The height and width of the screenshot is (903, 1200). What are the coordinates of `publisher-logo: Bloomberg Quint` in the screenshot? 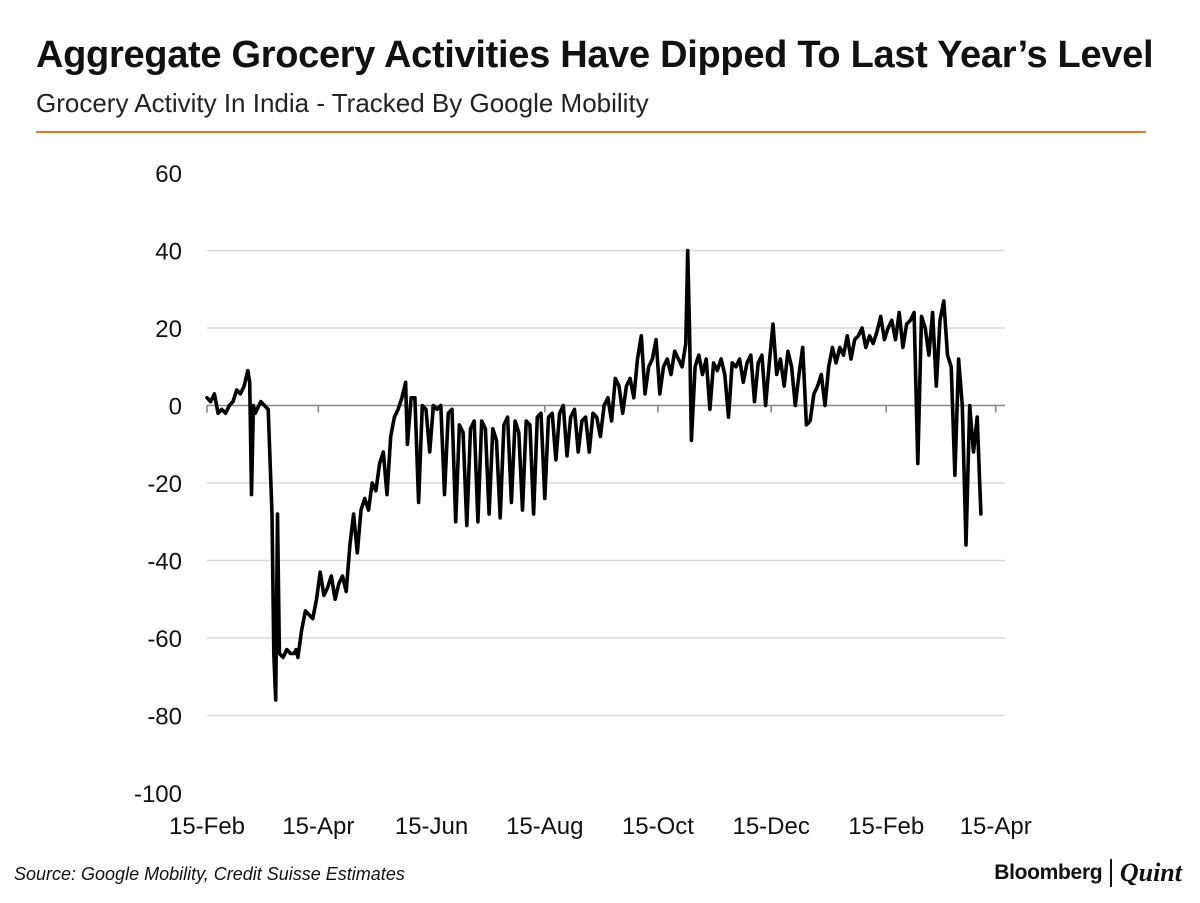 It's located at (1088, 873).